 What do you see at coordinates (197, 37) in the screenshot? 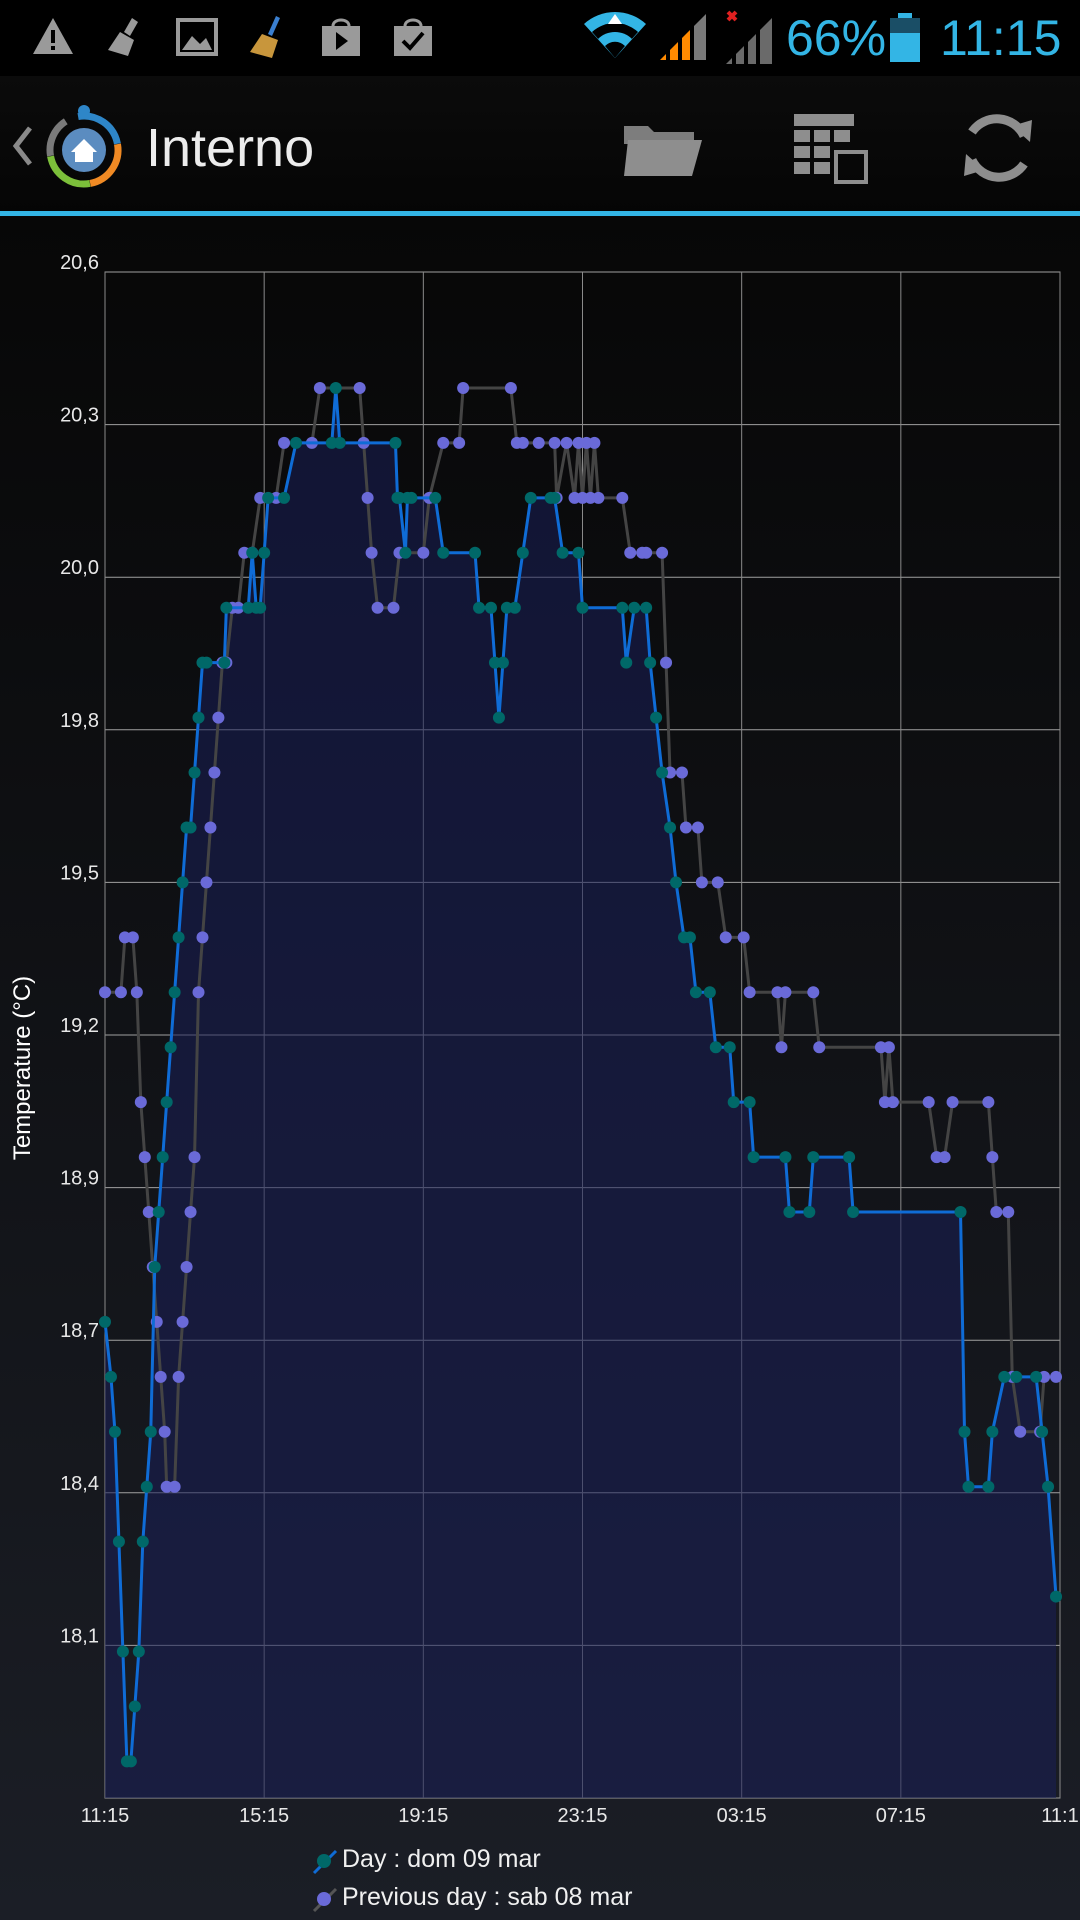
I see `image-icon` at bounding box center [197, 37].